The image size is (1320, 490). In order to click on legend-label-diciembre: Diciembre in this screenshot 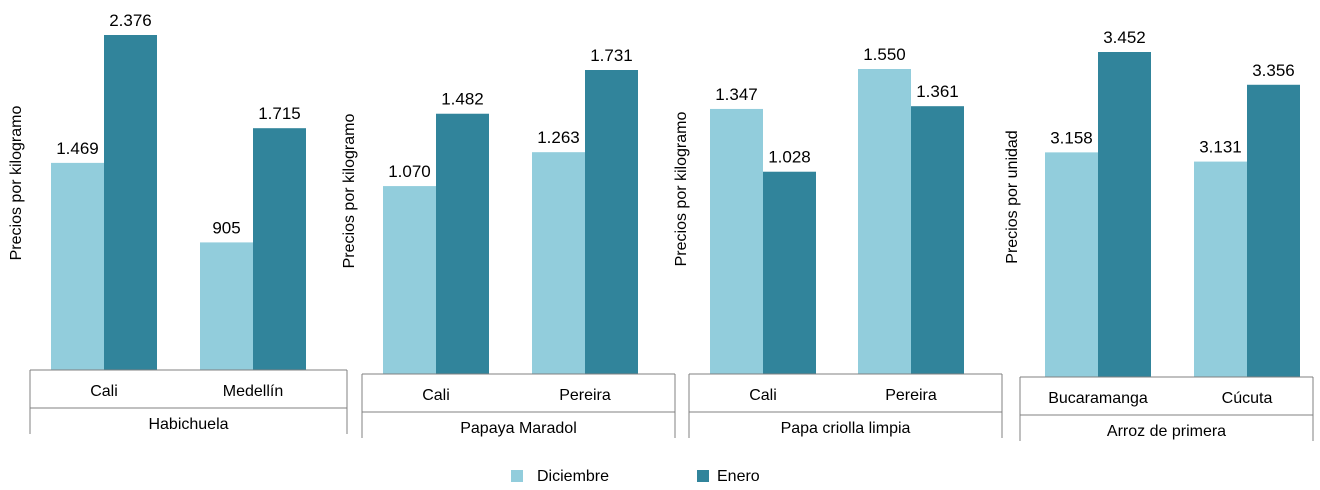, I will do `click(573, 476)`.